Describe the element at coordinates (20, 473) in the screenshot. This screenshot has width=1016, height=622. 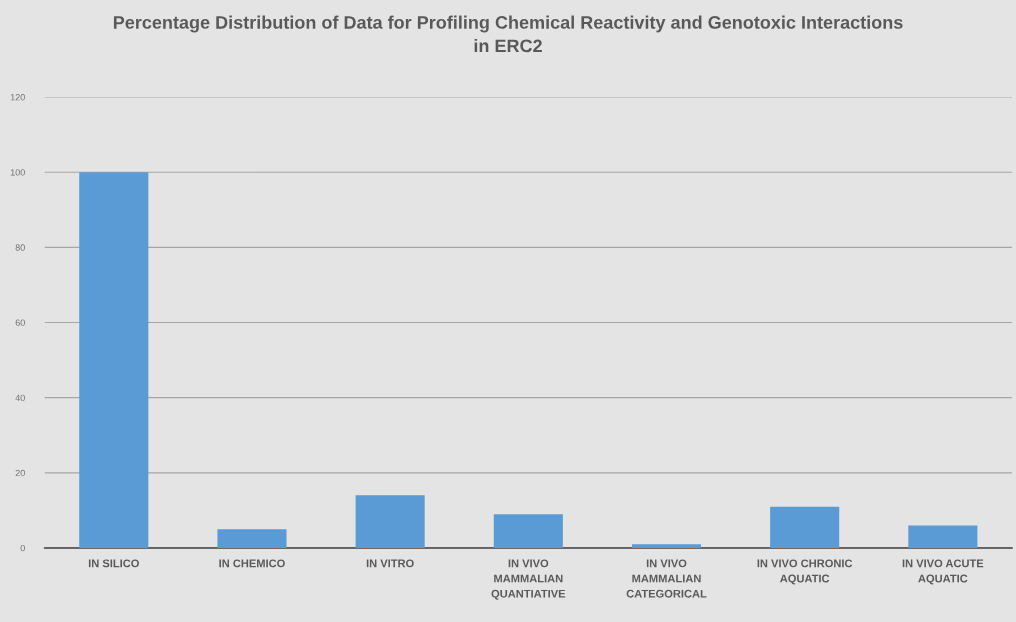
I see `y-tick-label: 20` at that location.